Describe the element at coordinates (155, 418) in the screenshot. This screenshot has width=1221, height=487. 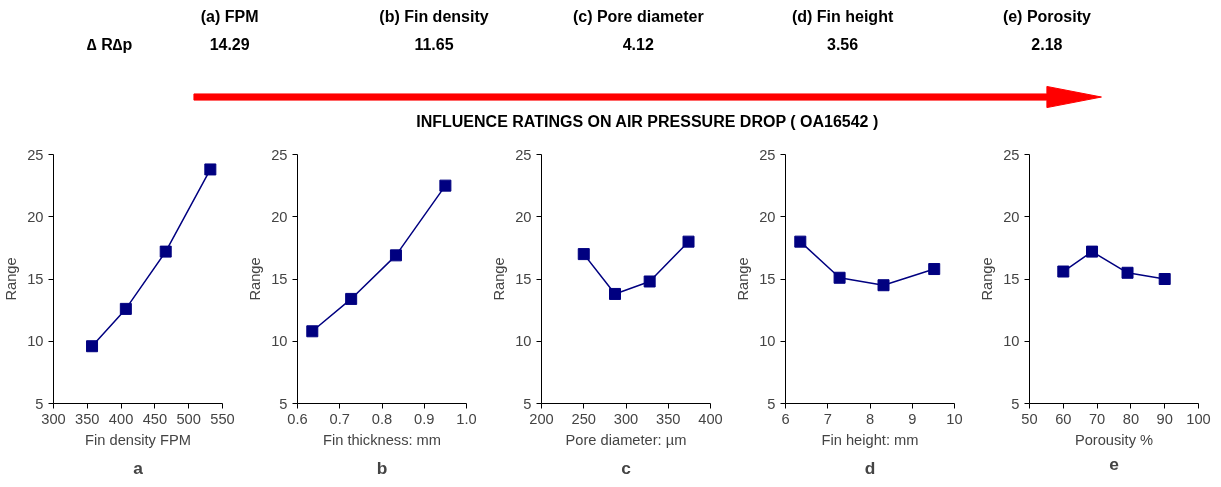
I see `x-tick-label: 450` at that location.